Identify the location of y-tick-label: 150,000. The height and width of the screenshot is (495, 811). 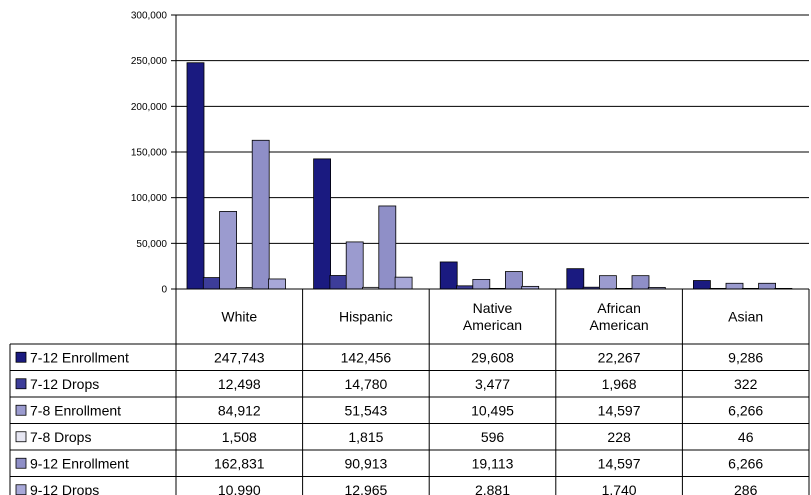
(149, 153).